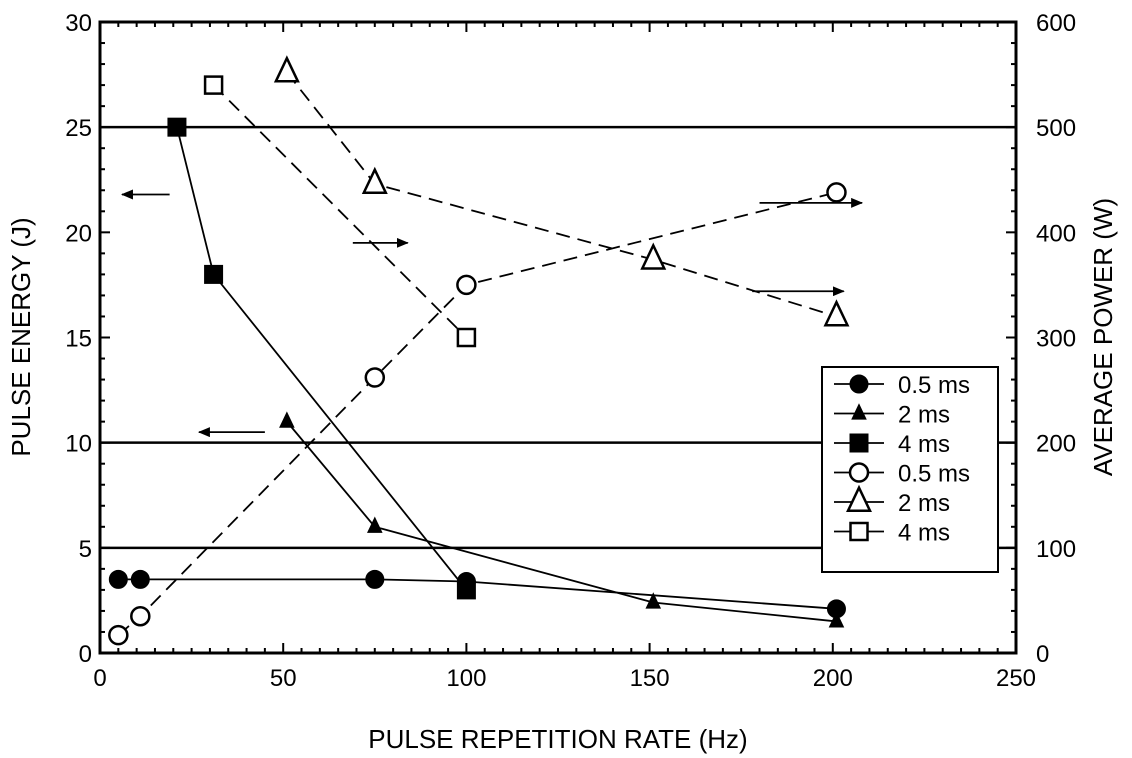 The image size is (1132, 758). I want to click on y-left-tick-label: 5, so click(85, 549).